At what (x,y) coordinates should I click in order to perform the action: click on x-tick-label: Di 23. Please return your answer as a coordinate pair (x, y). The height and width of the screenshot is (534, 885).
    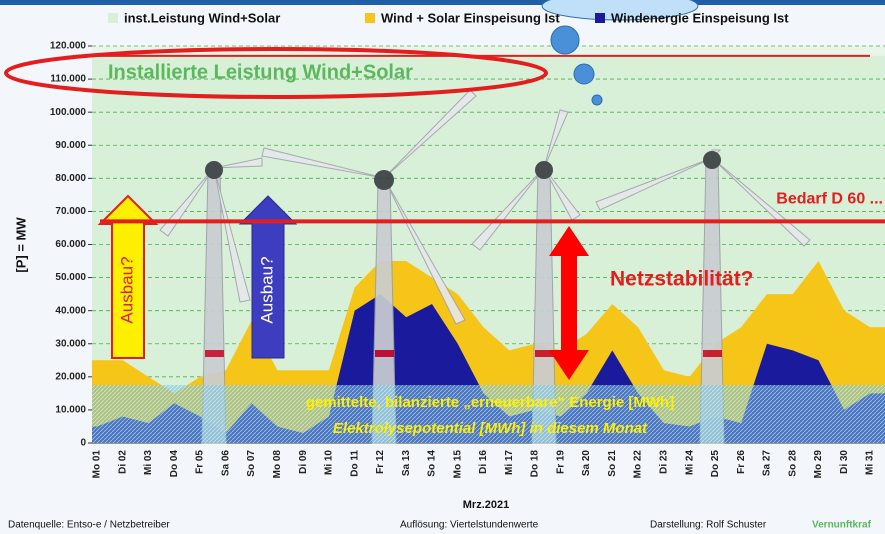
    Looking at the image, I should click on (664, 462).